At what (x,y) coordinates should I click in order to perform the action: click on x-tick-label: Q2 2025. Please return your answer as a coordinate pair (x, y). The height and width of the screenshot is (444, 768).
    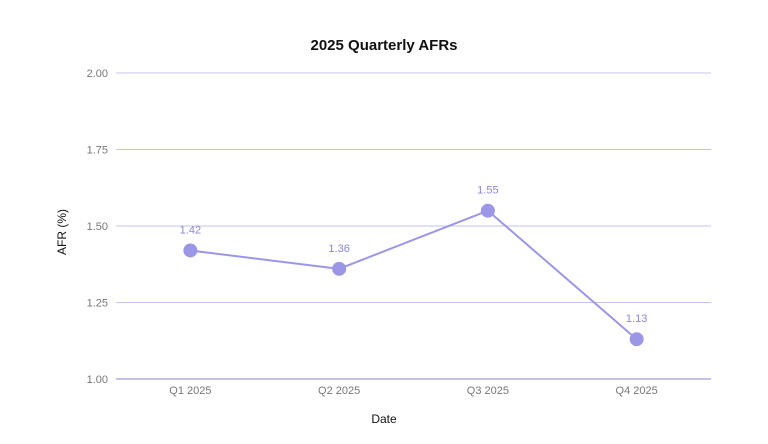
    Looking at the image, I should click on (339, 391).